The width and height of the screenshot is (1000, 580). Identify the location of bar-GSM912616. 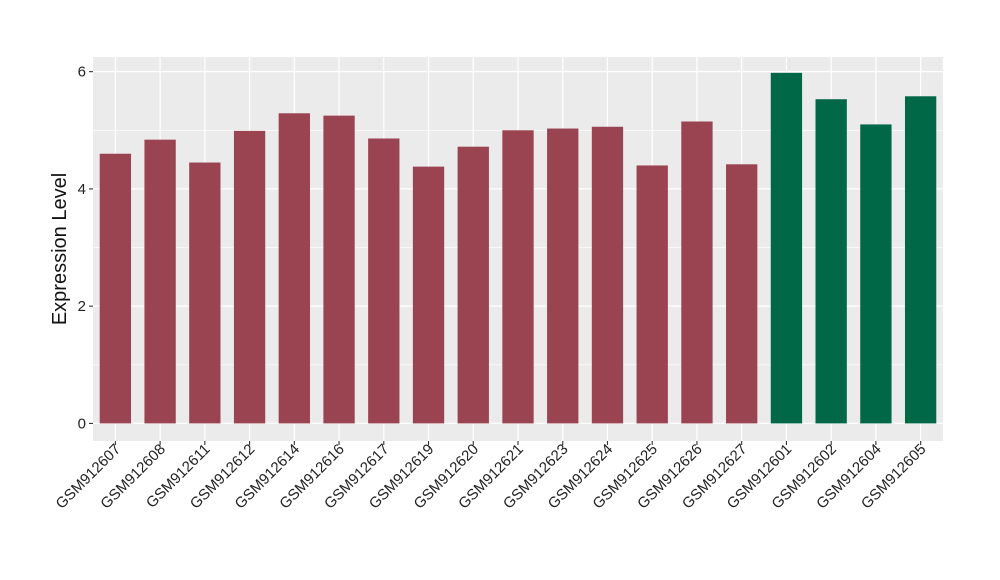
(339, 269).